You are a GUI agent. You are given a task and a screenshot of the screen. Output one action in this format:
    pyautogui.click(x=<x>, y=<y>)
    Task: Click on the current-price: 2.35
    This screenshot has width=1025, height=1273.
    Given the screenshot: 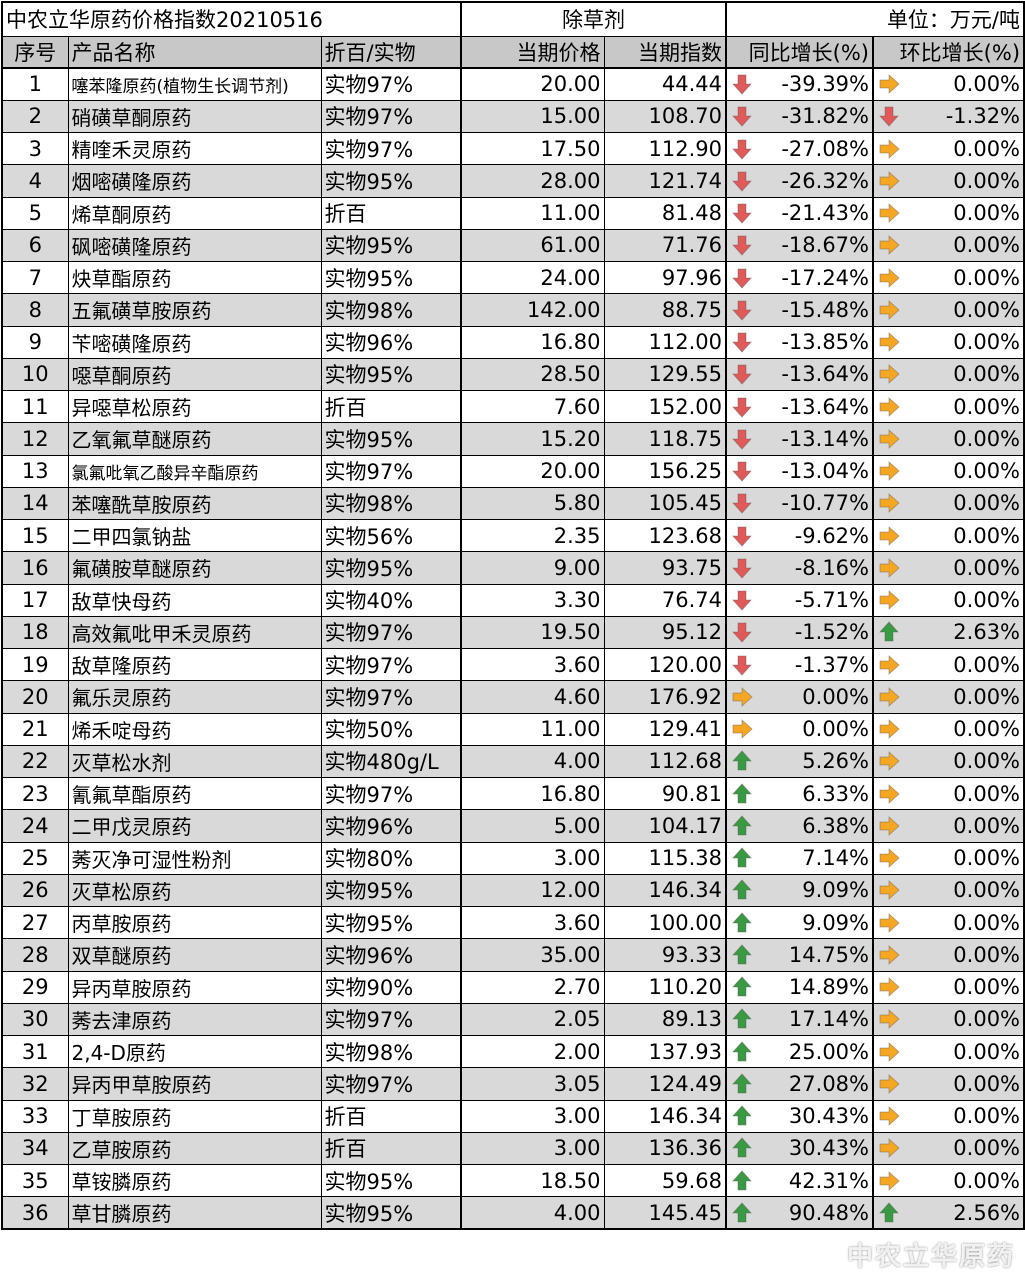 What is the action you would take?
    pyautogui.click(x=532, y=535)
    